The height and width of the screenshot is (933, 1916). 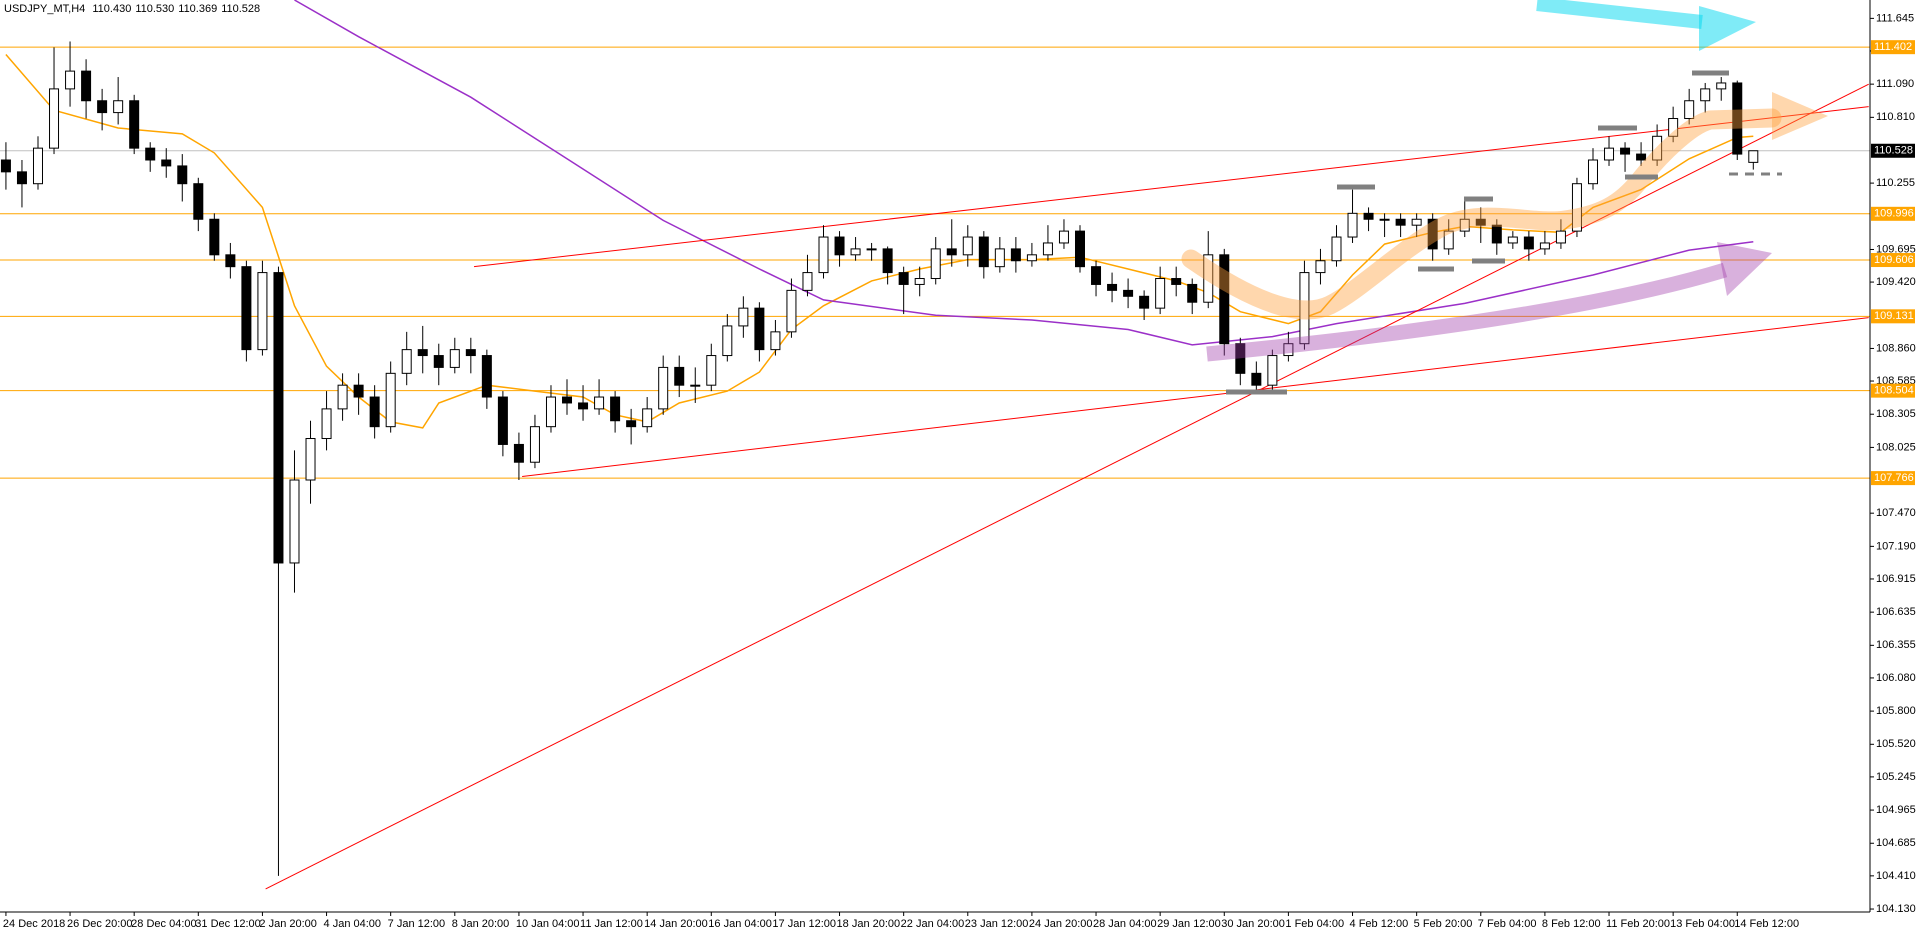 What do you see at coordinates (676, 924) in the screenshot?
I see `x-tick-label: 14 Jan 20:00` at bounding box center [676, 924].